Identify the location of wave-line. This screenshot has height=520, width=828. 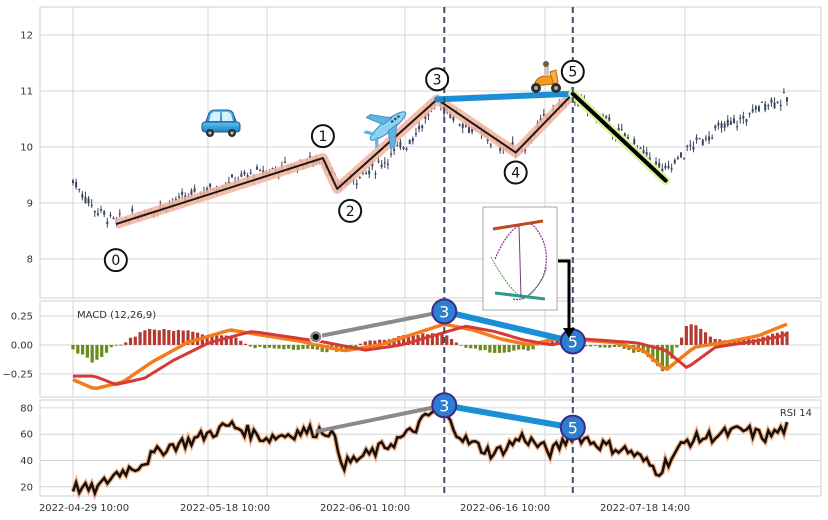
(344, 159).